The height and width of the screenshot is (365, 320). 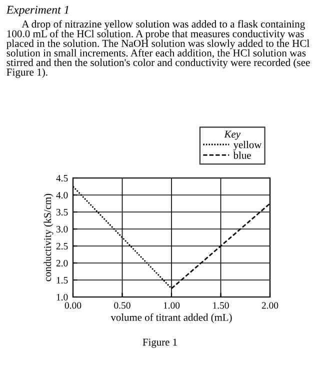 I want to click on y-tick-label: 3.0, so click(x=62, y=229).